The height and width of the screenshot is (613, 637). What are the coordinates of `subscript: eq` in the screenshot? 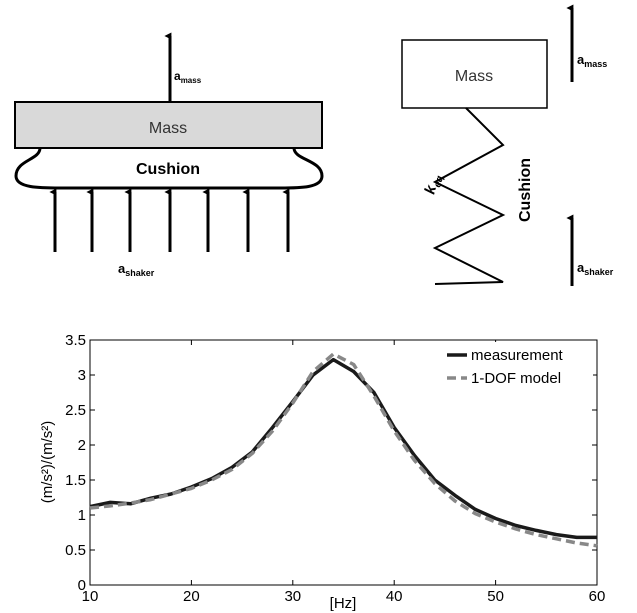 It's located at (439, 182).